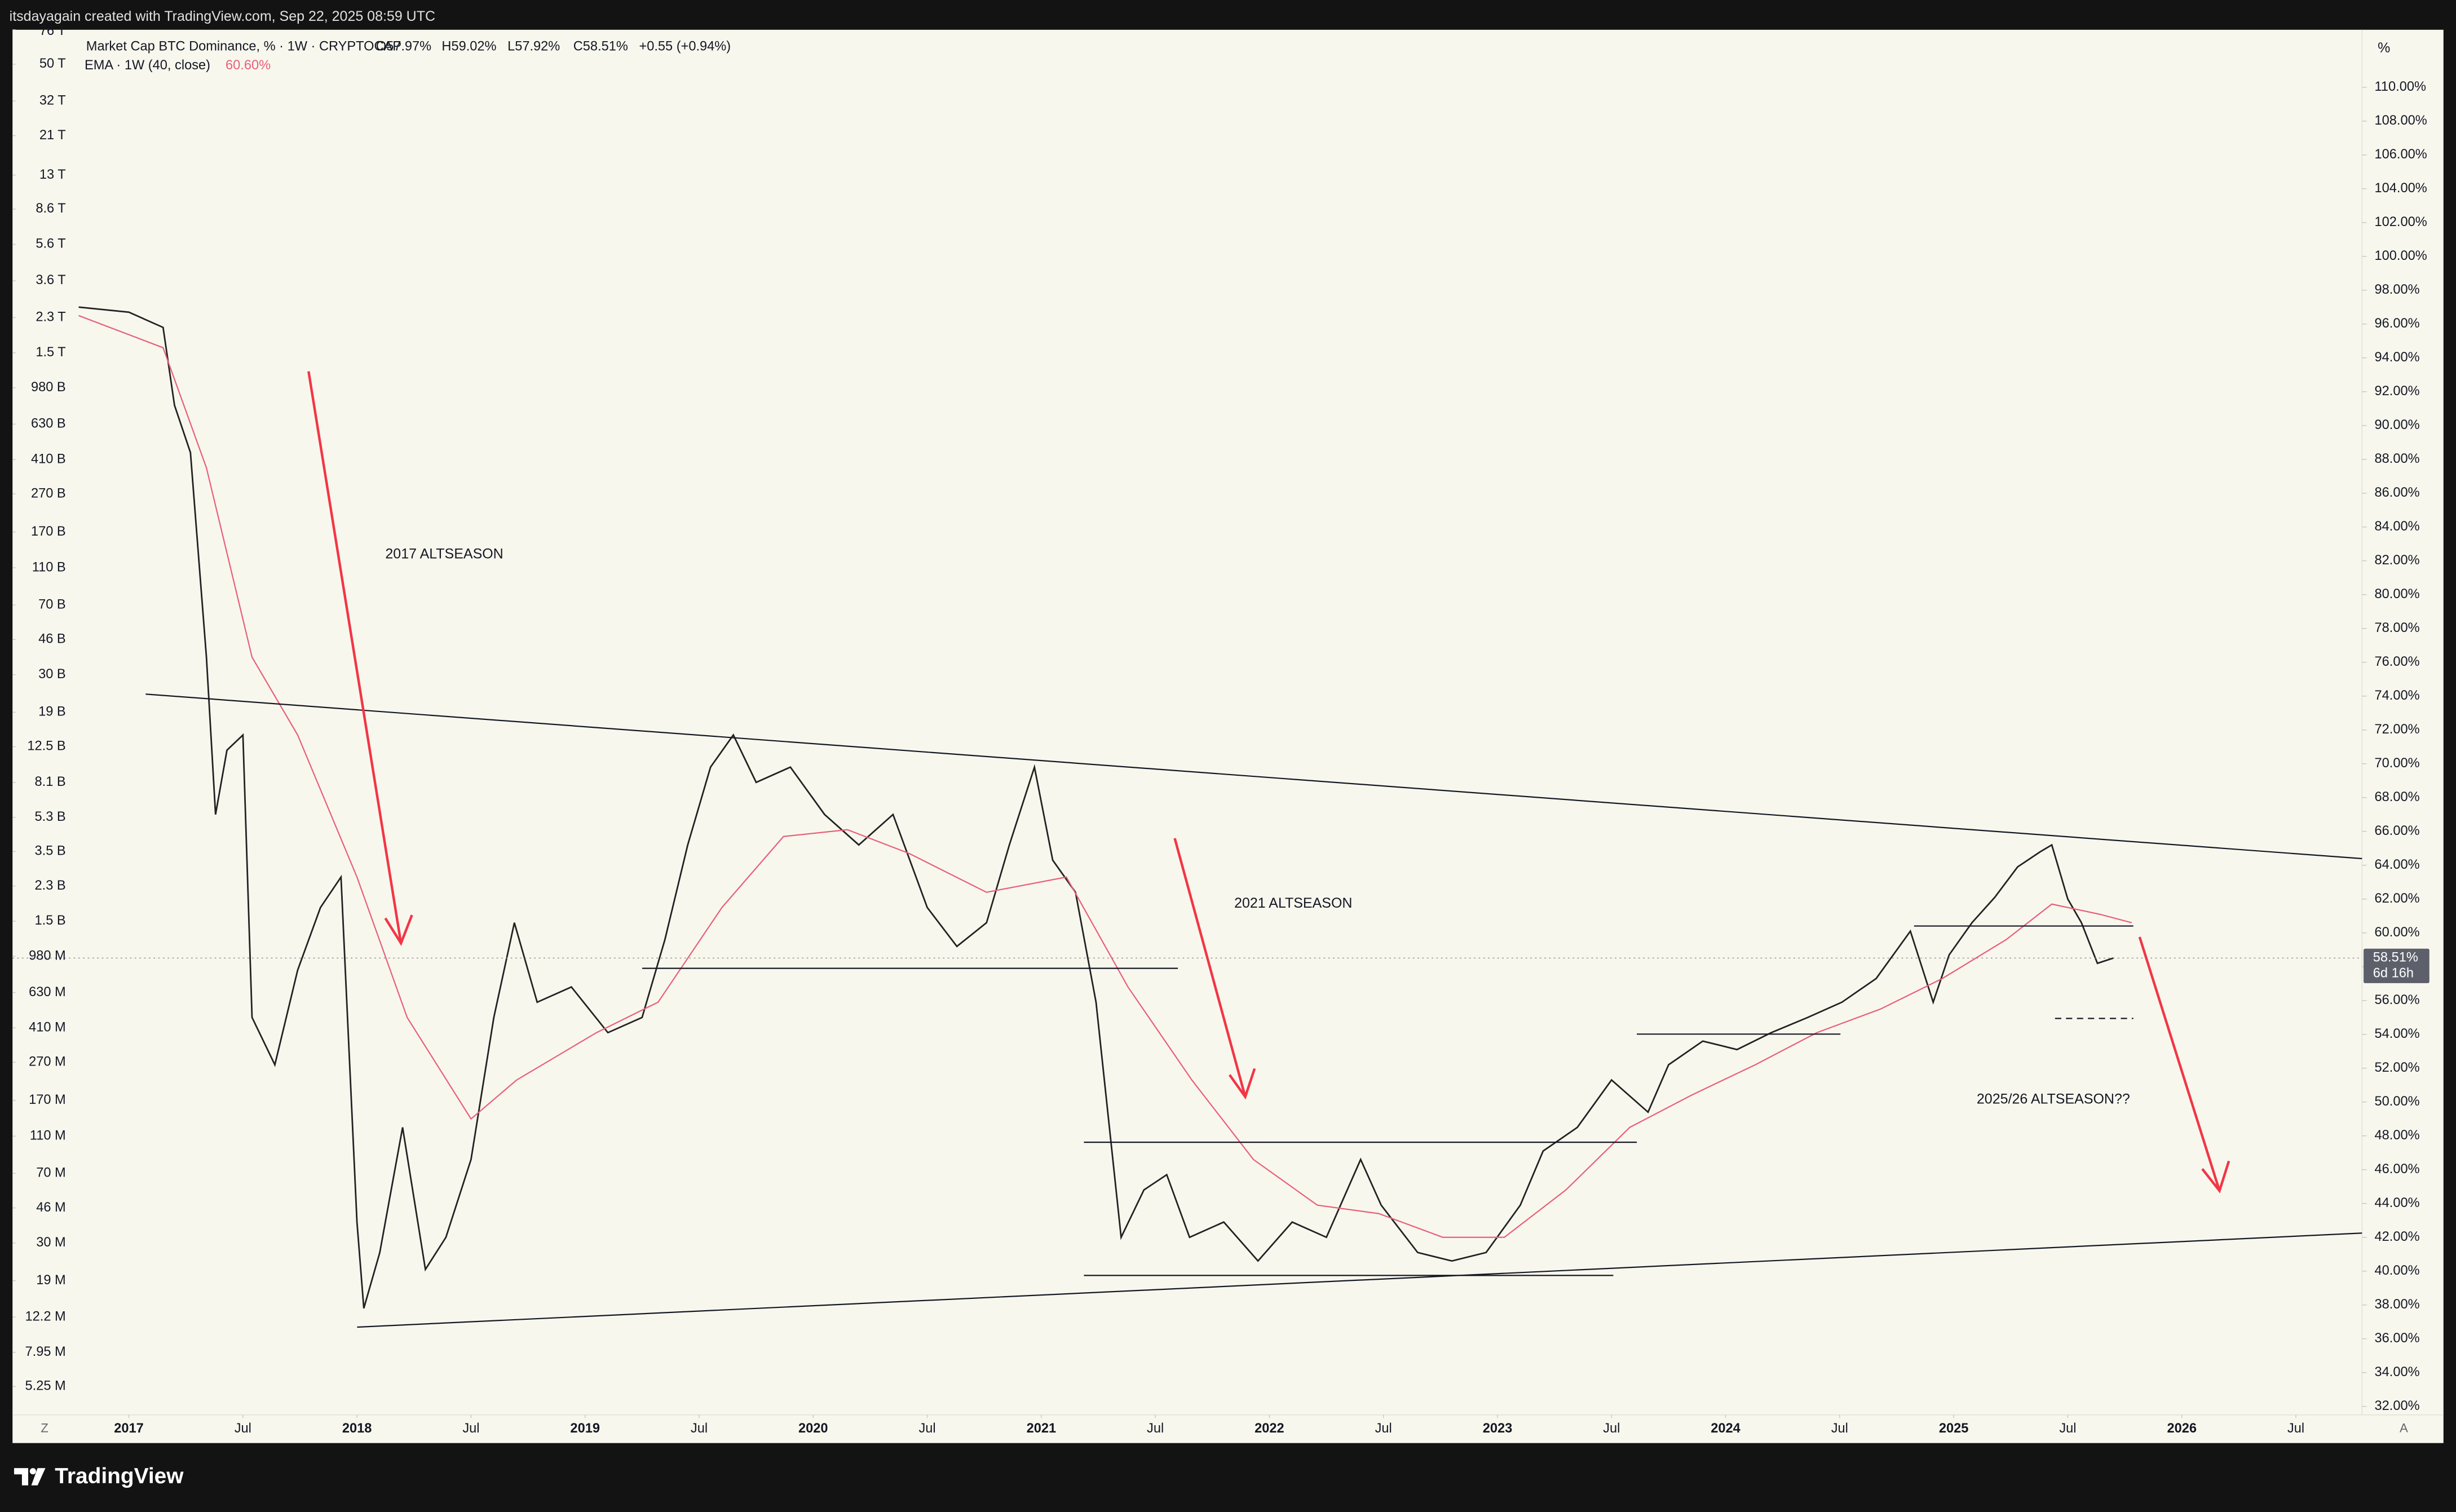  Describe the element at coordinates (119, 1476) in the screenshot. I see `logo-text: TradingView` at that location.